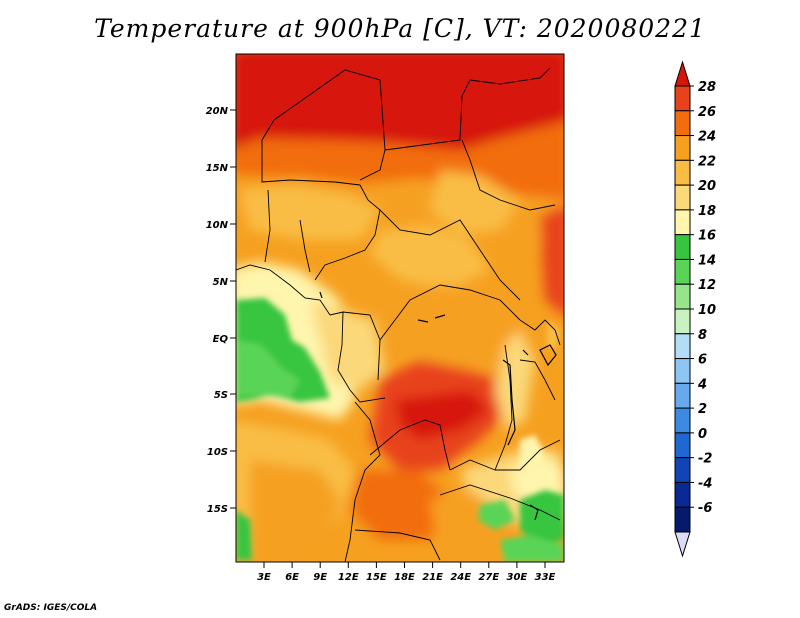 The height and width of the screenshot is (618, 800). I want to click on colorbar-label: 16, so click(707, 236).